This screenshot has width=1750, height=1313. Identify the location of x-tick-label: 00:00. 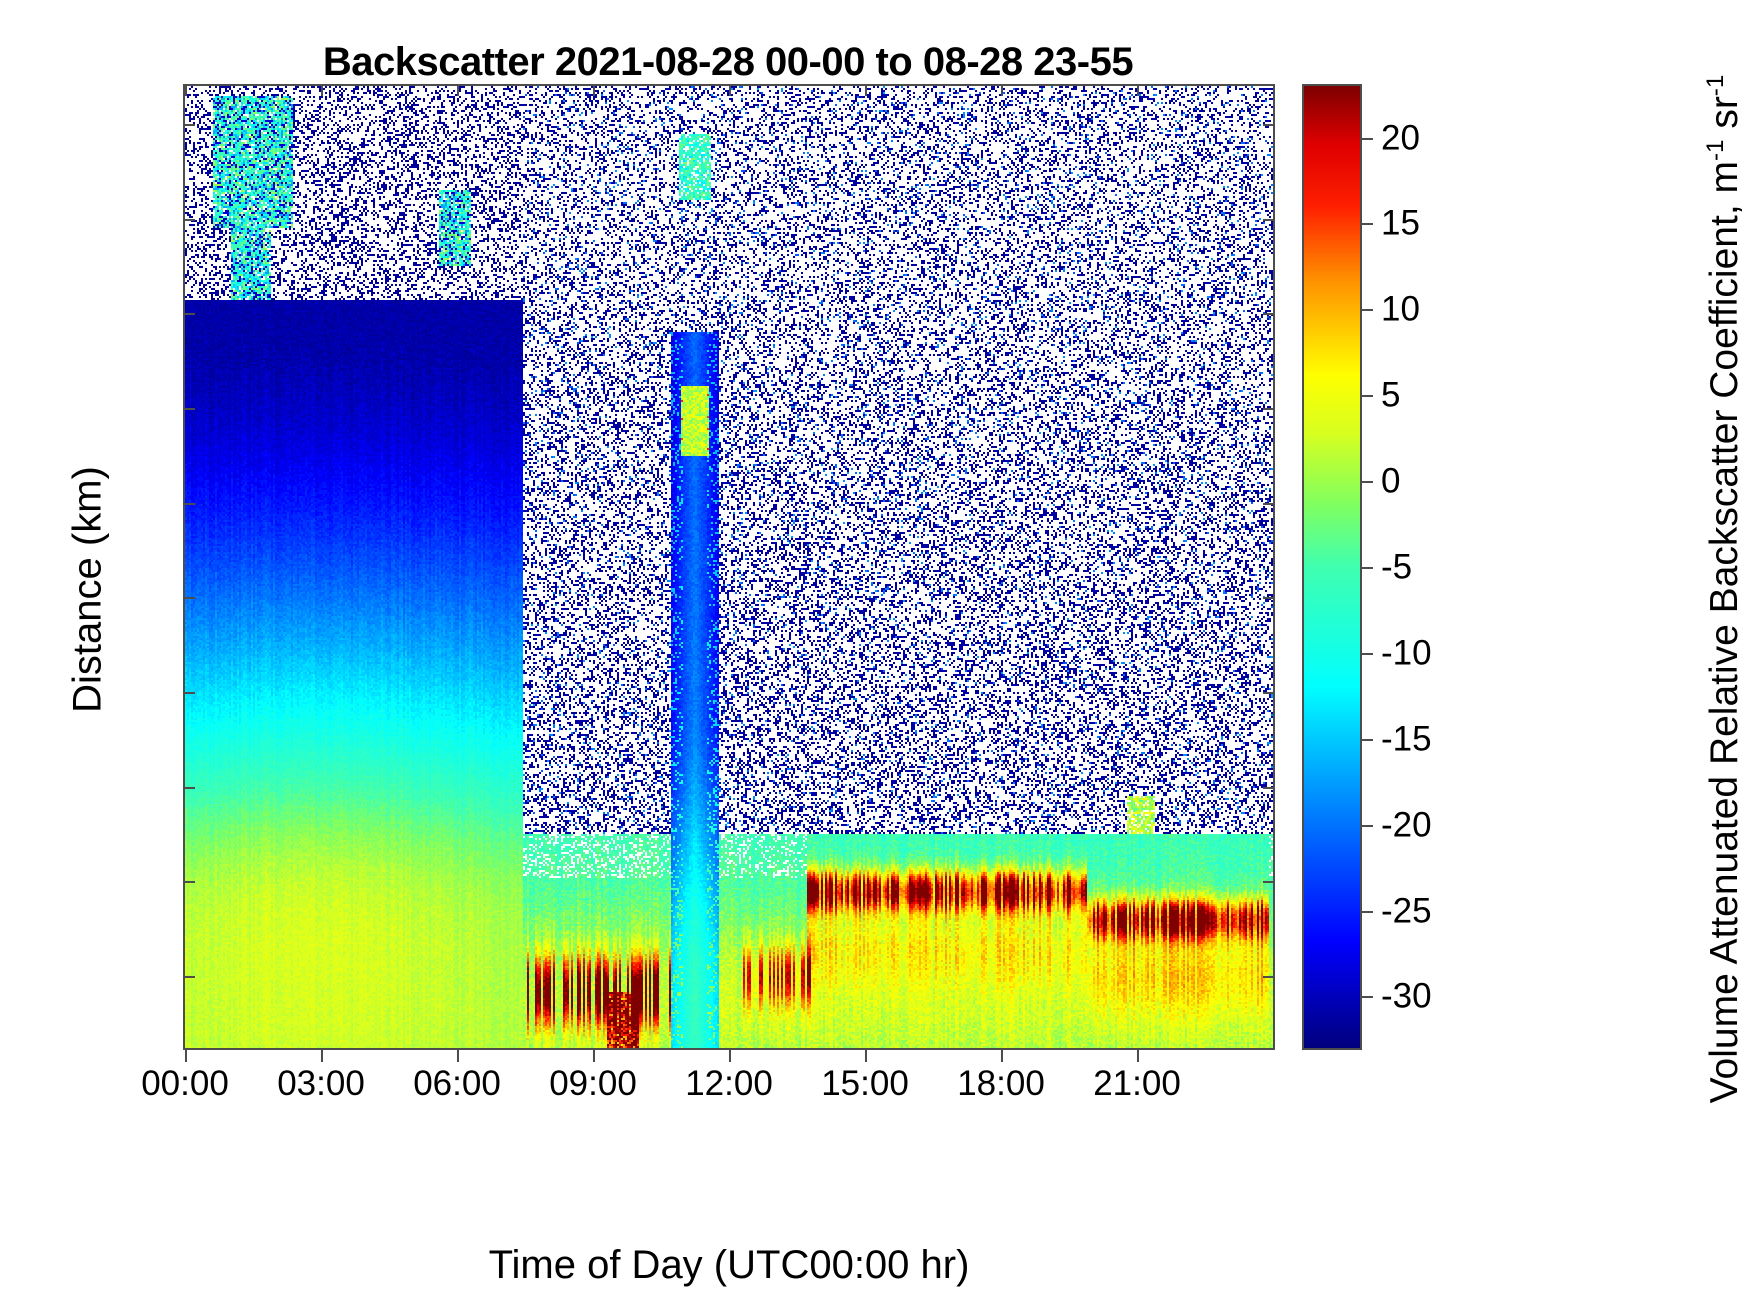
(185, 1083).